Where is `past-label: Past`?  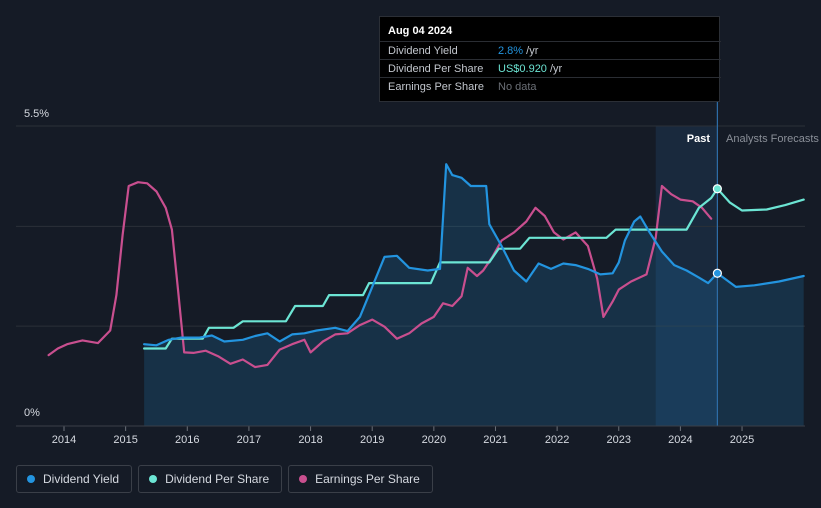 past-label: Past is located at coordinates (699, 139).